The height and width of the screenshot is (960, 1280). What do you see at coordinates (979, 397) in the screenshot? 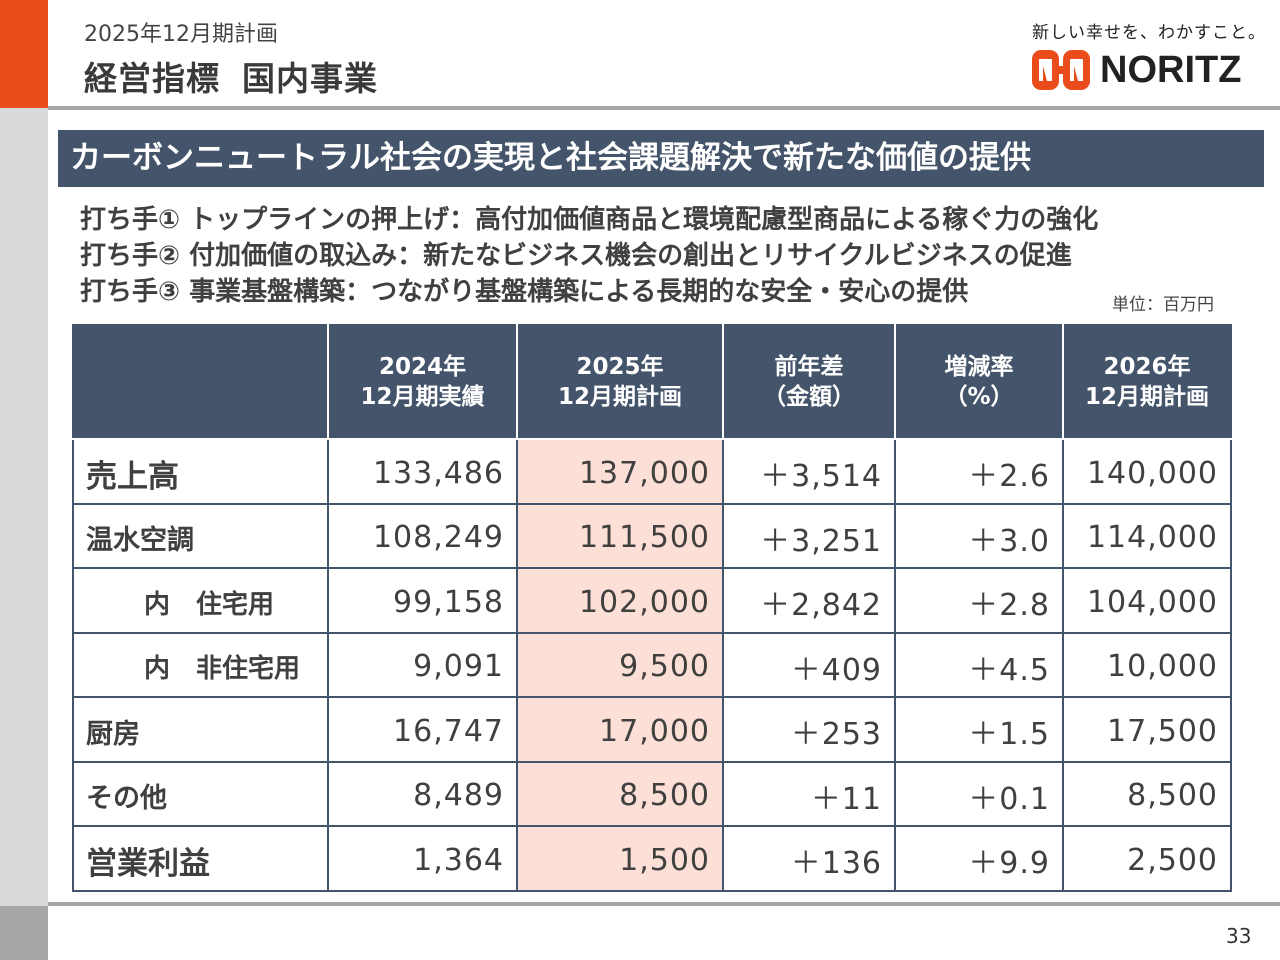
I see `header-line: （%）` at bounding box center [979, 397].